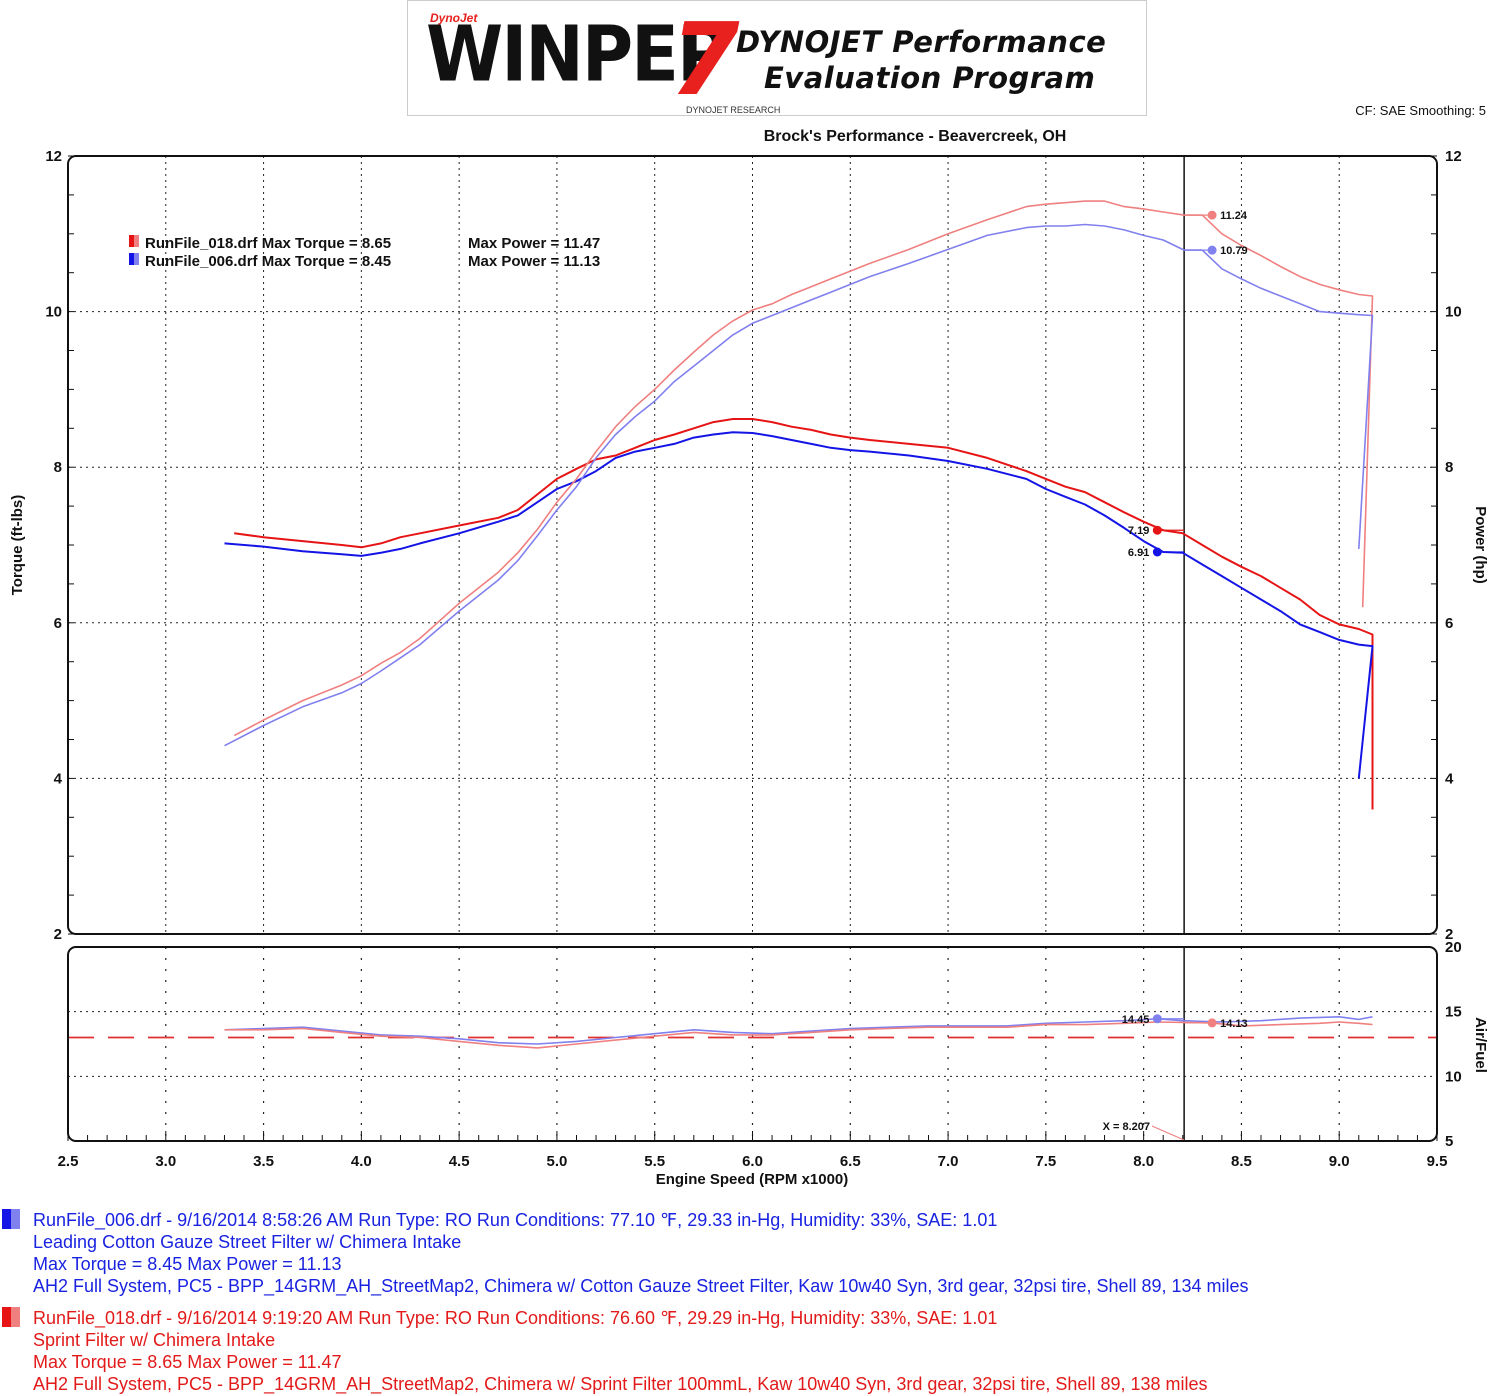 The height and width of the screenshot is (1396, 1500). I want to click on y-tick-label-4: 4, so click(58, 778).